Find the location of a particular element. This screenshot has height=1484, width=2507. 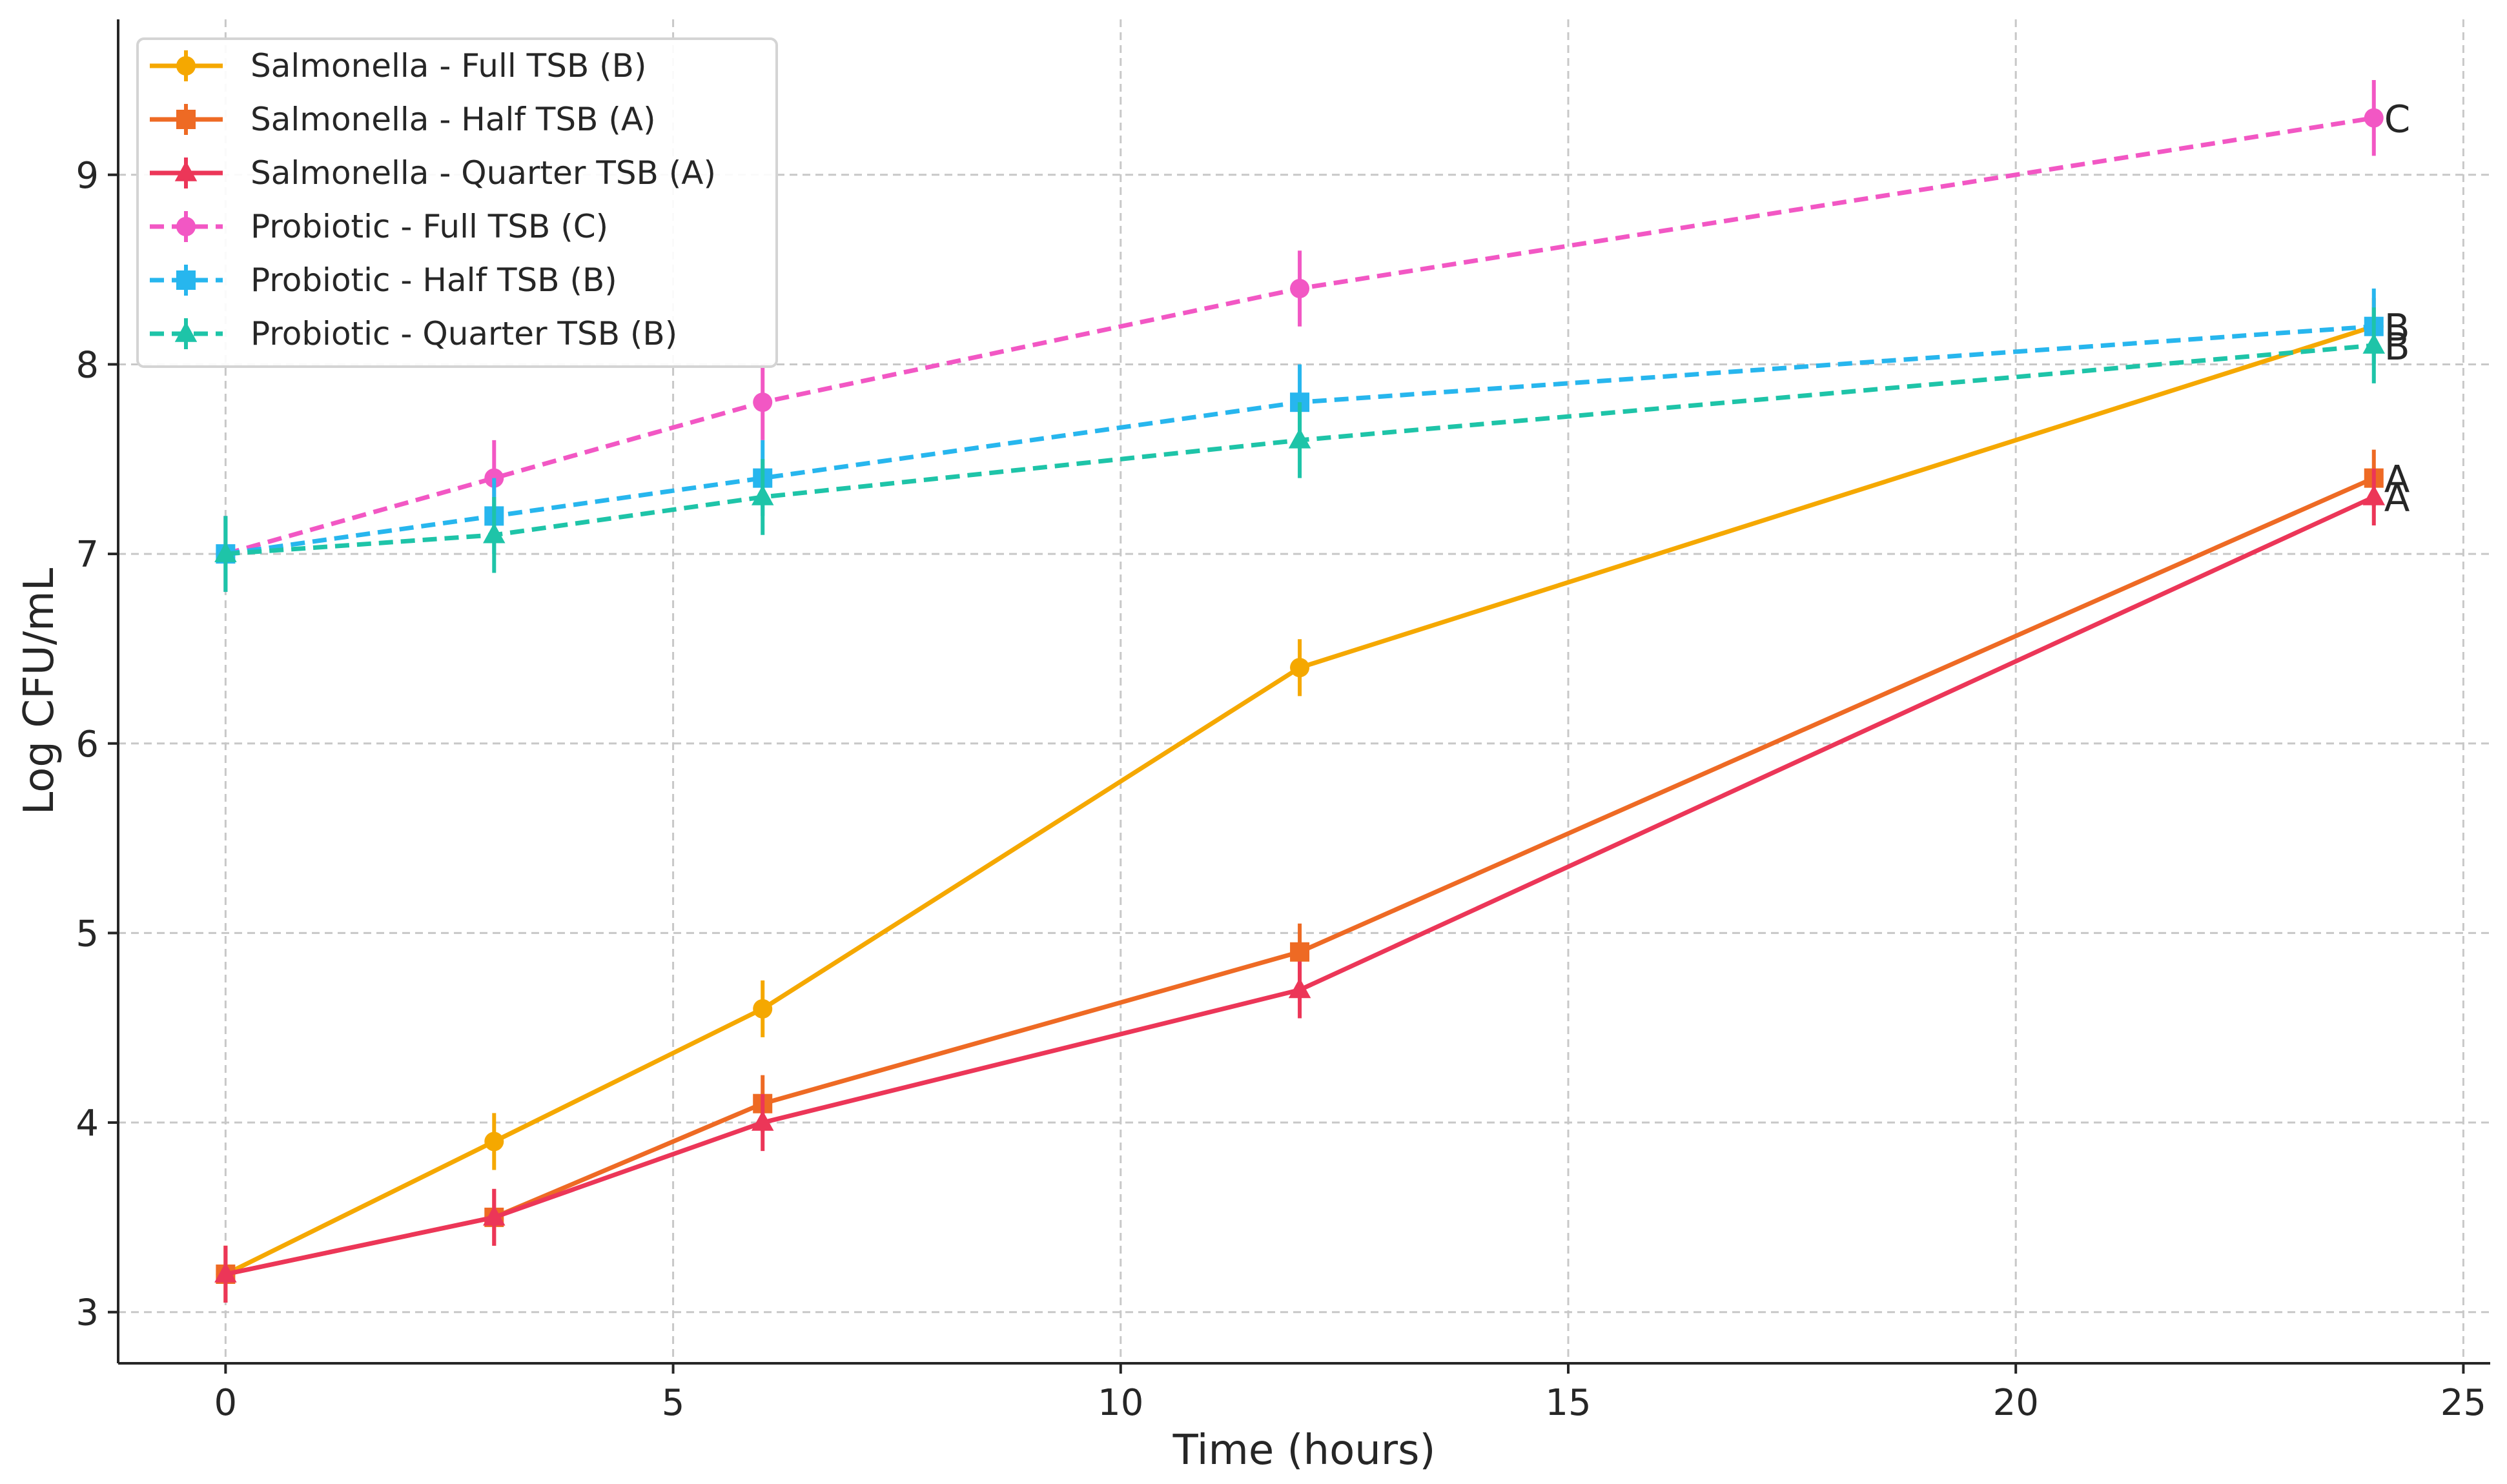

y-tick-label: 5 is located at coordinates (87, 934).